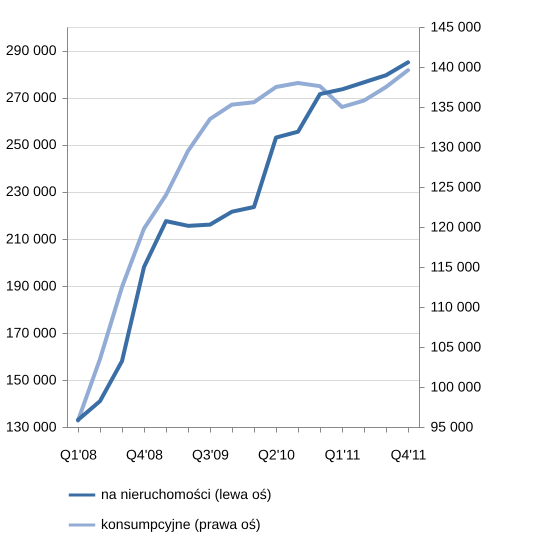 The width and height of the screenshot is (559, 540). I want to click on y-tick-label: 130 000, so click(31, 426).